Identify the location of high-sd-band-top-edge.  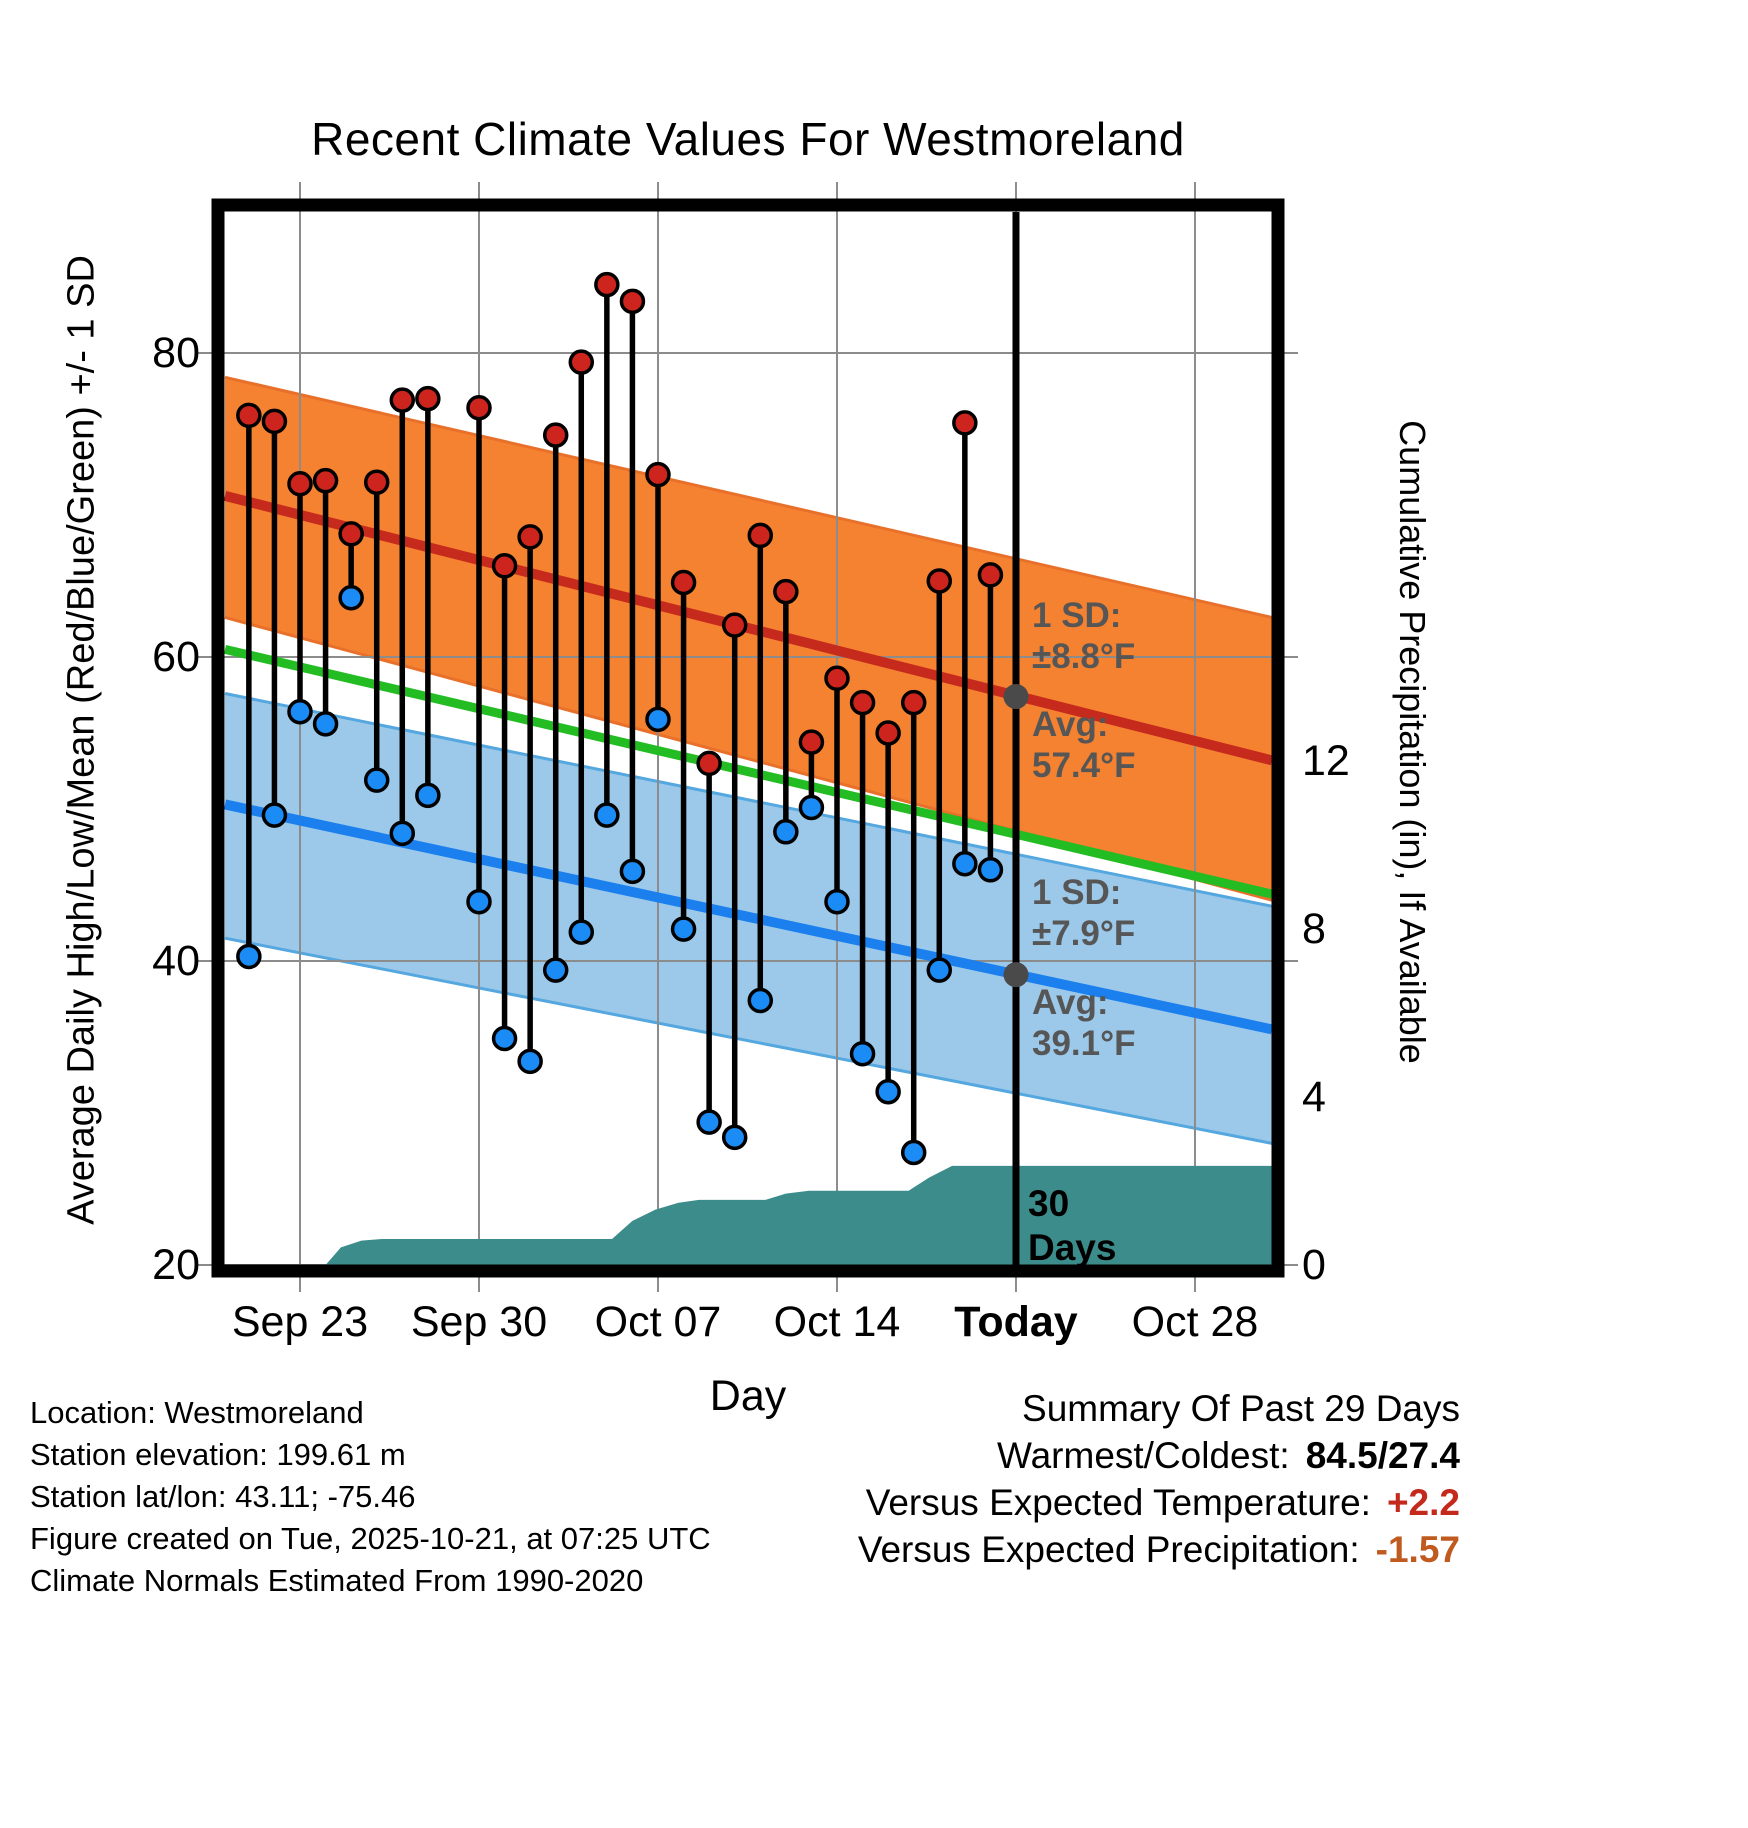
(748, 497).